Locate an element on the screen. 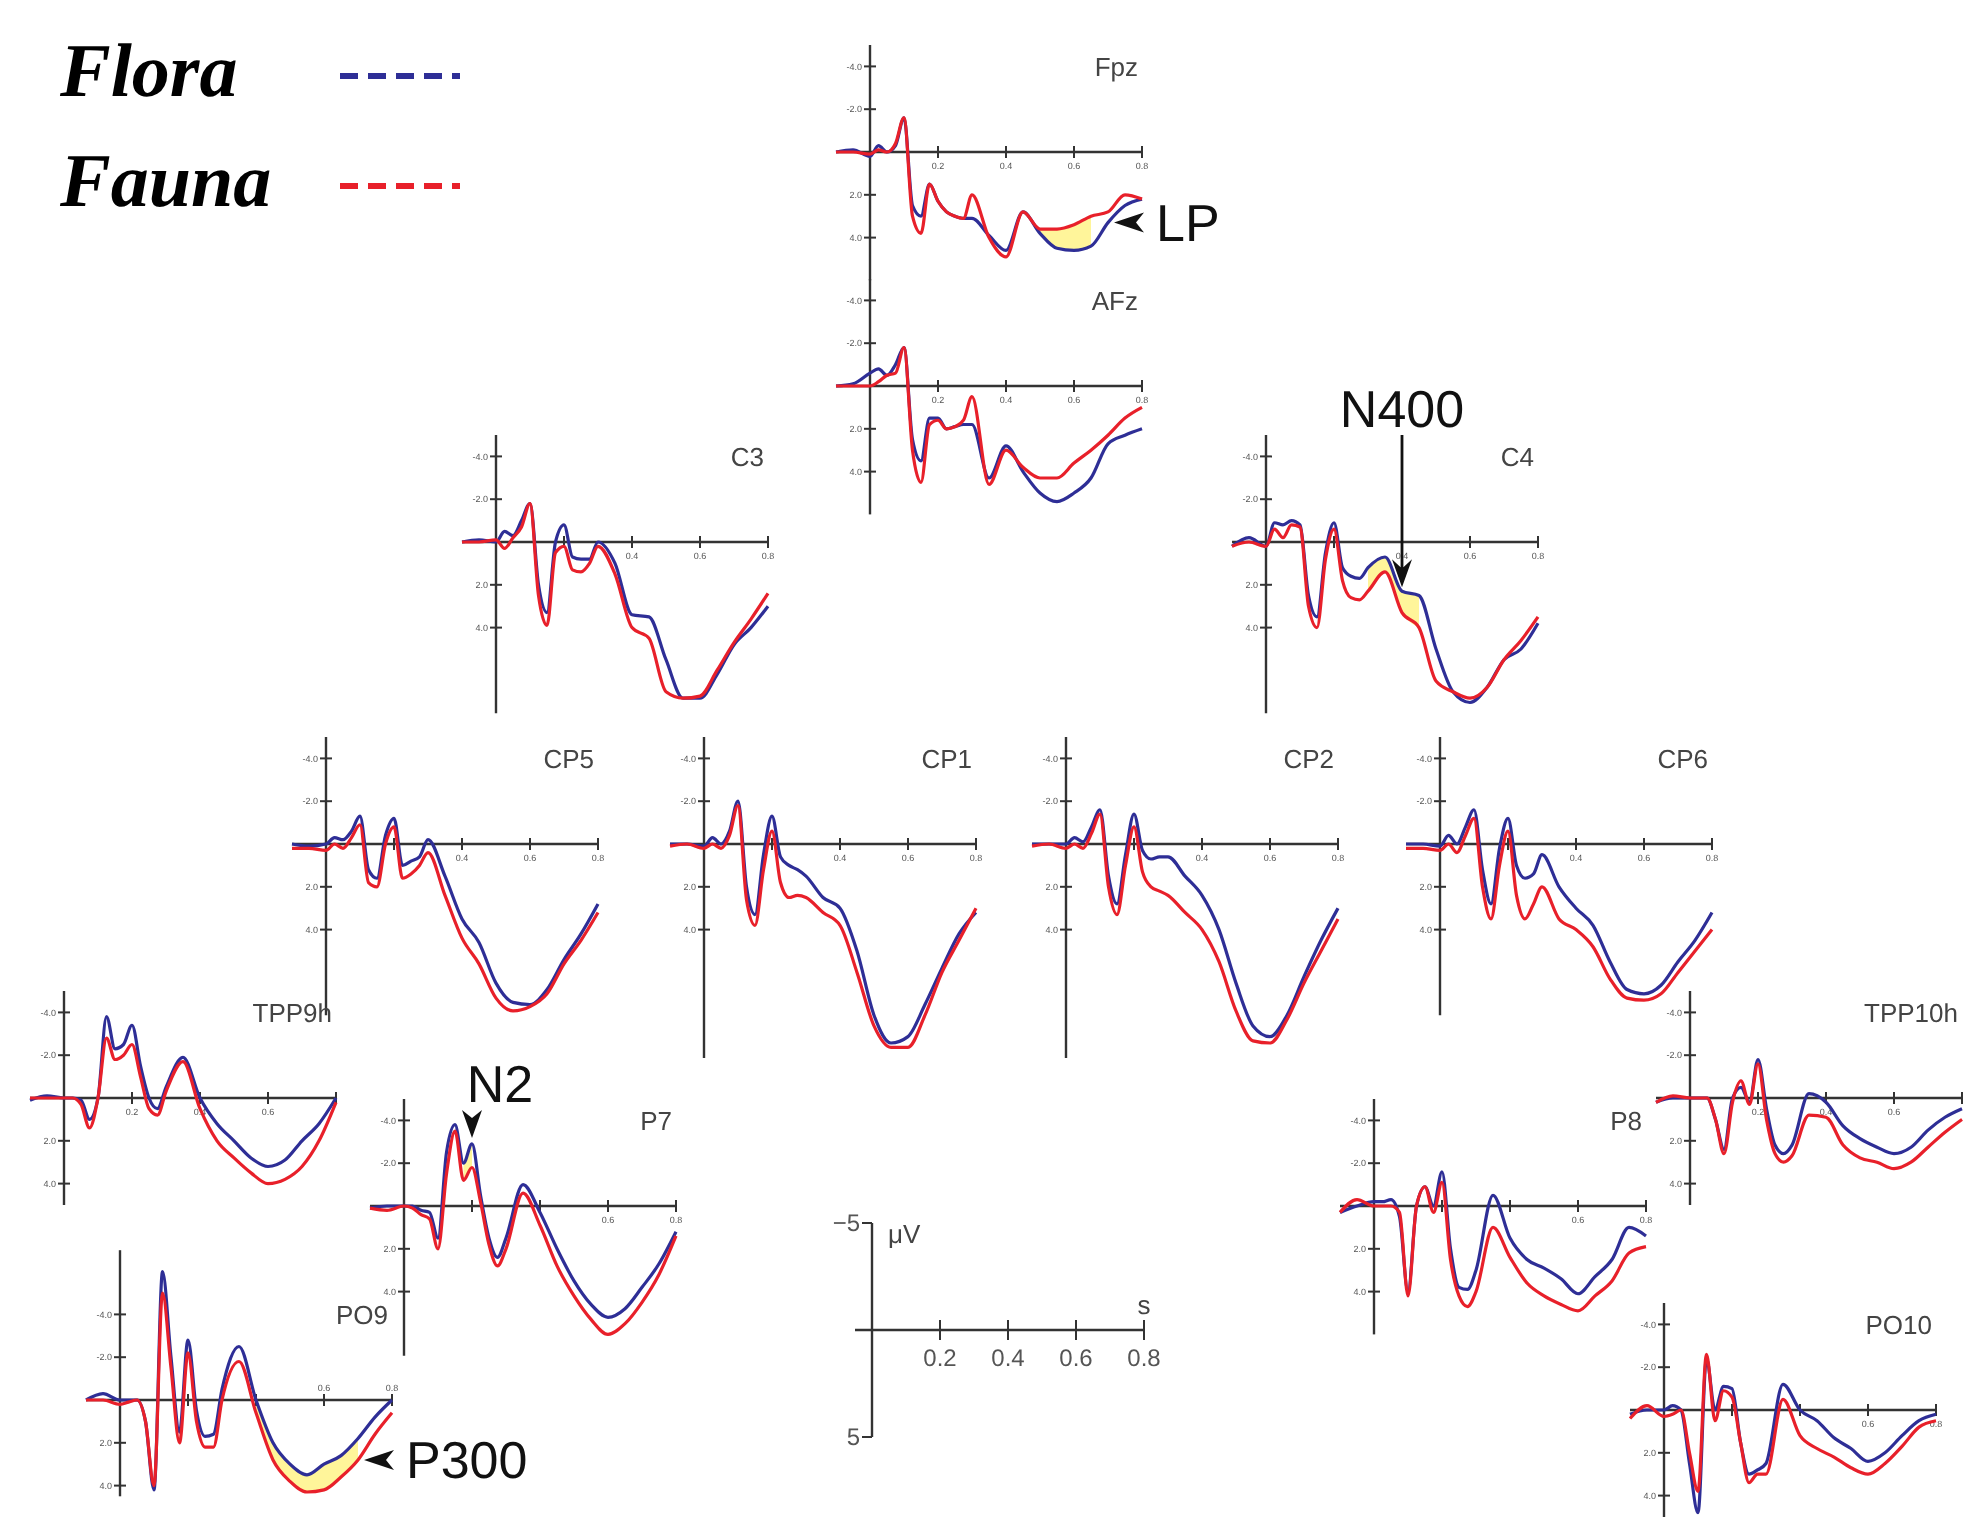 Image resolution: width=1976 pixels, height=1526 pixels. chart-title: CP2 is located at coordinates (1308, 759).